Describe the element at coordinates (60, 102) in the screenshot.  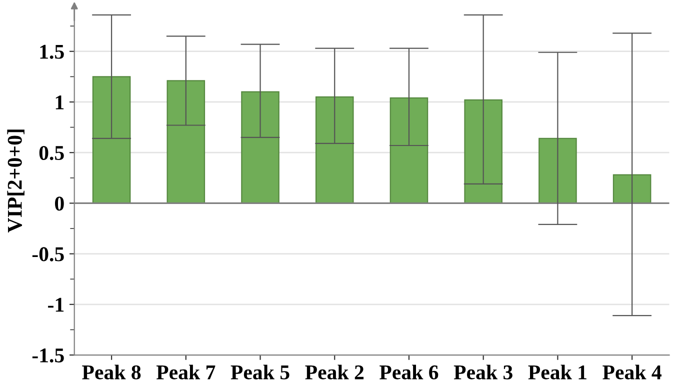
I see `y-tick-label: 1` at that location.